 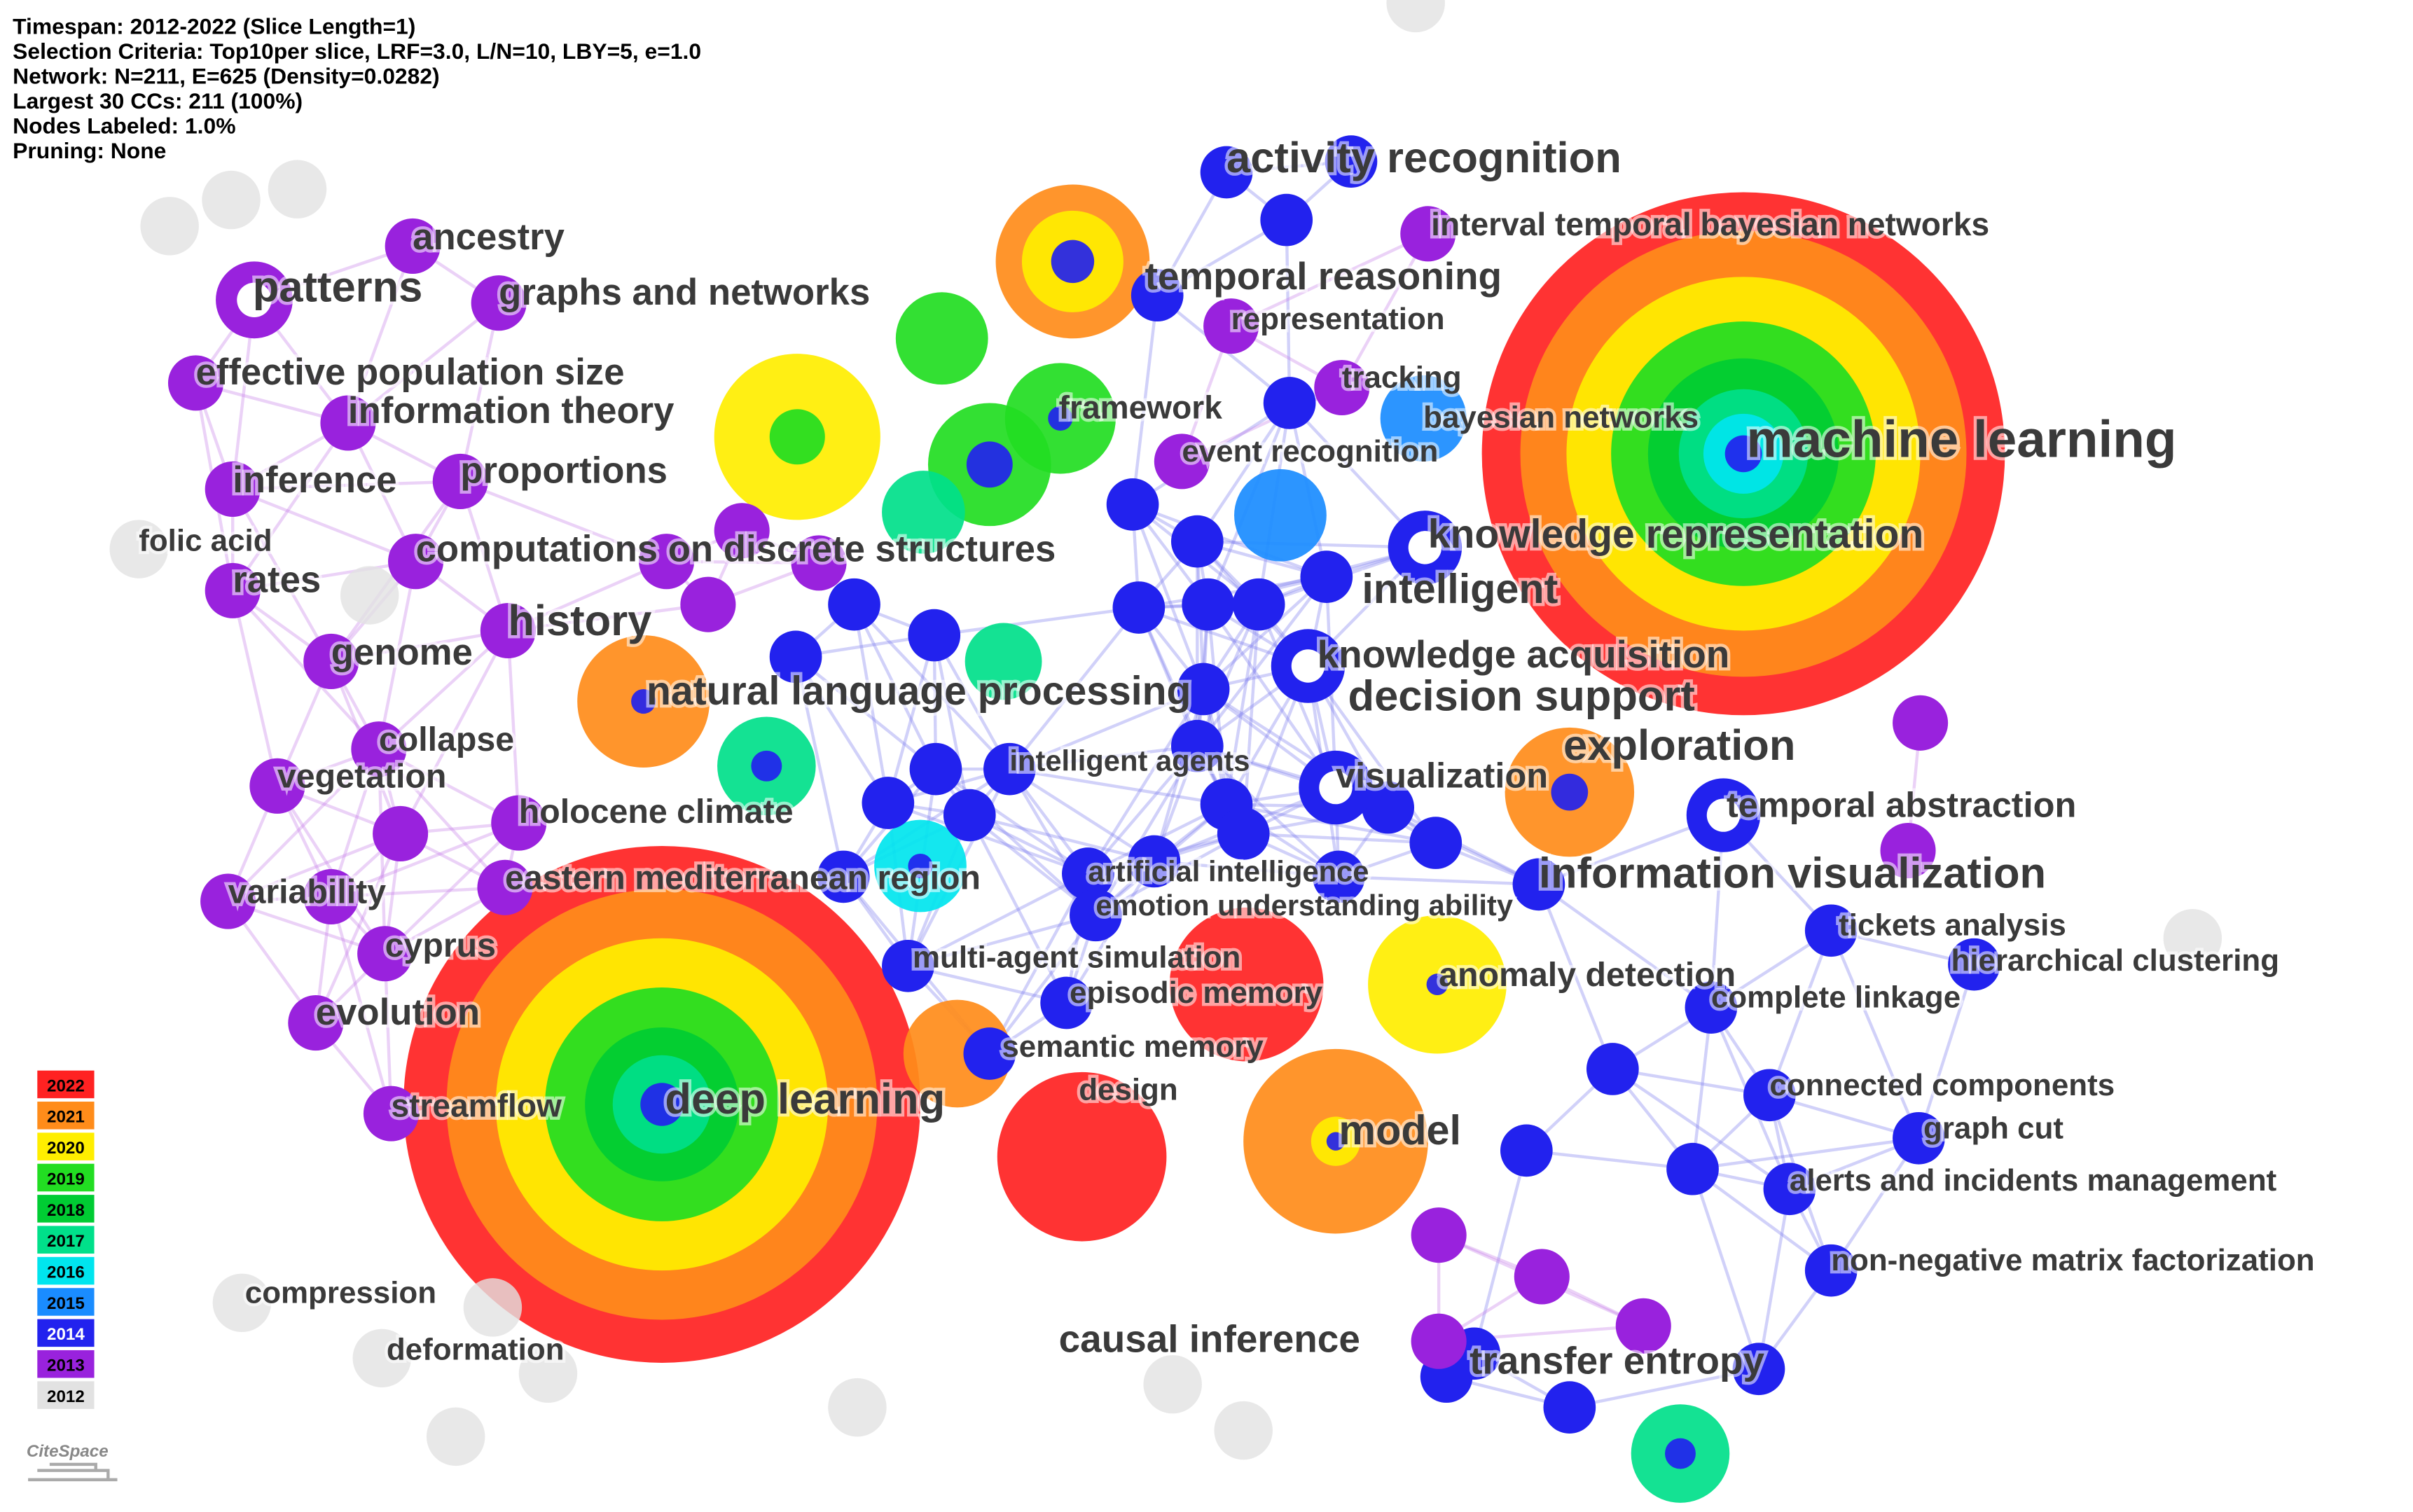 What do you see at coordinates (512, 410) in the screenshot?
I see `node-label: information theory` at bounding box center [512, 410].